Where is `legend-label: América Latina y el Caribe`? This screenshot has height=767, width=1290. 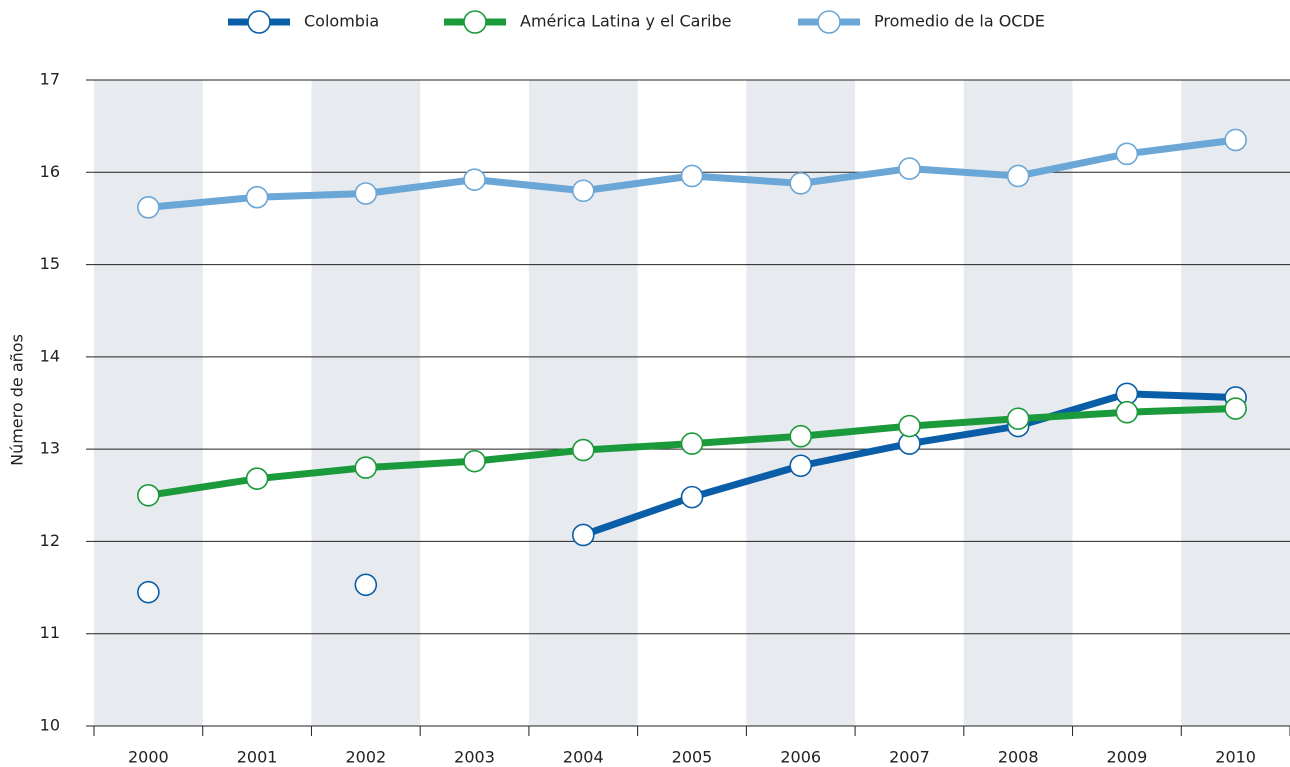
legend-label: América Latina y el Caribe is located at coordinates (625, 21).